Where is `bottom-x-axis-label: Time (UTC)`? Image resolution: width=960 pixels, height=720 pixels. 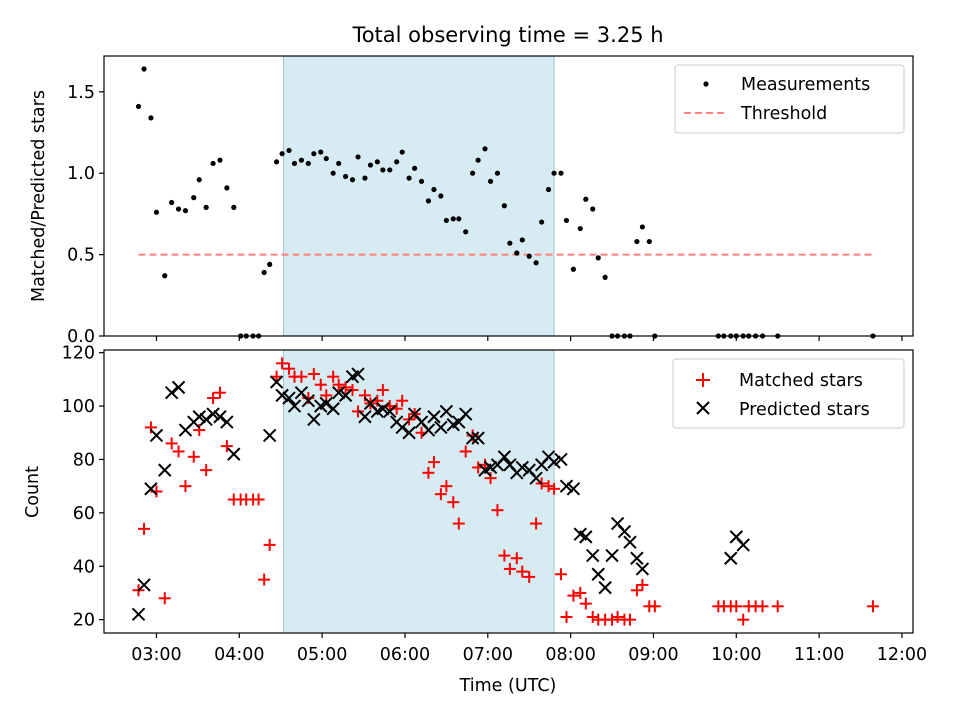 bottom-x-axis-label: Time (UTC) is located at coordinates (508, 686).